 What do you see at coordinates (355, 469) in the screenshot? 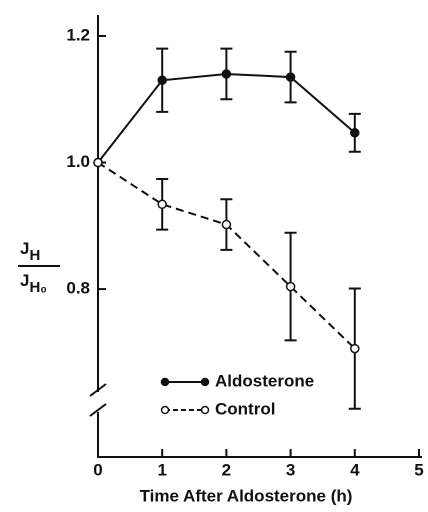
I see `x-tick-label: 4` at bounding box center [355, 469].